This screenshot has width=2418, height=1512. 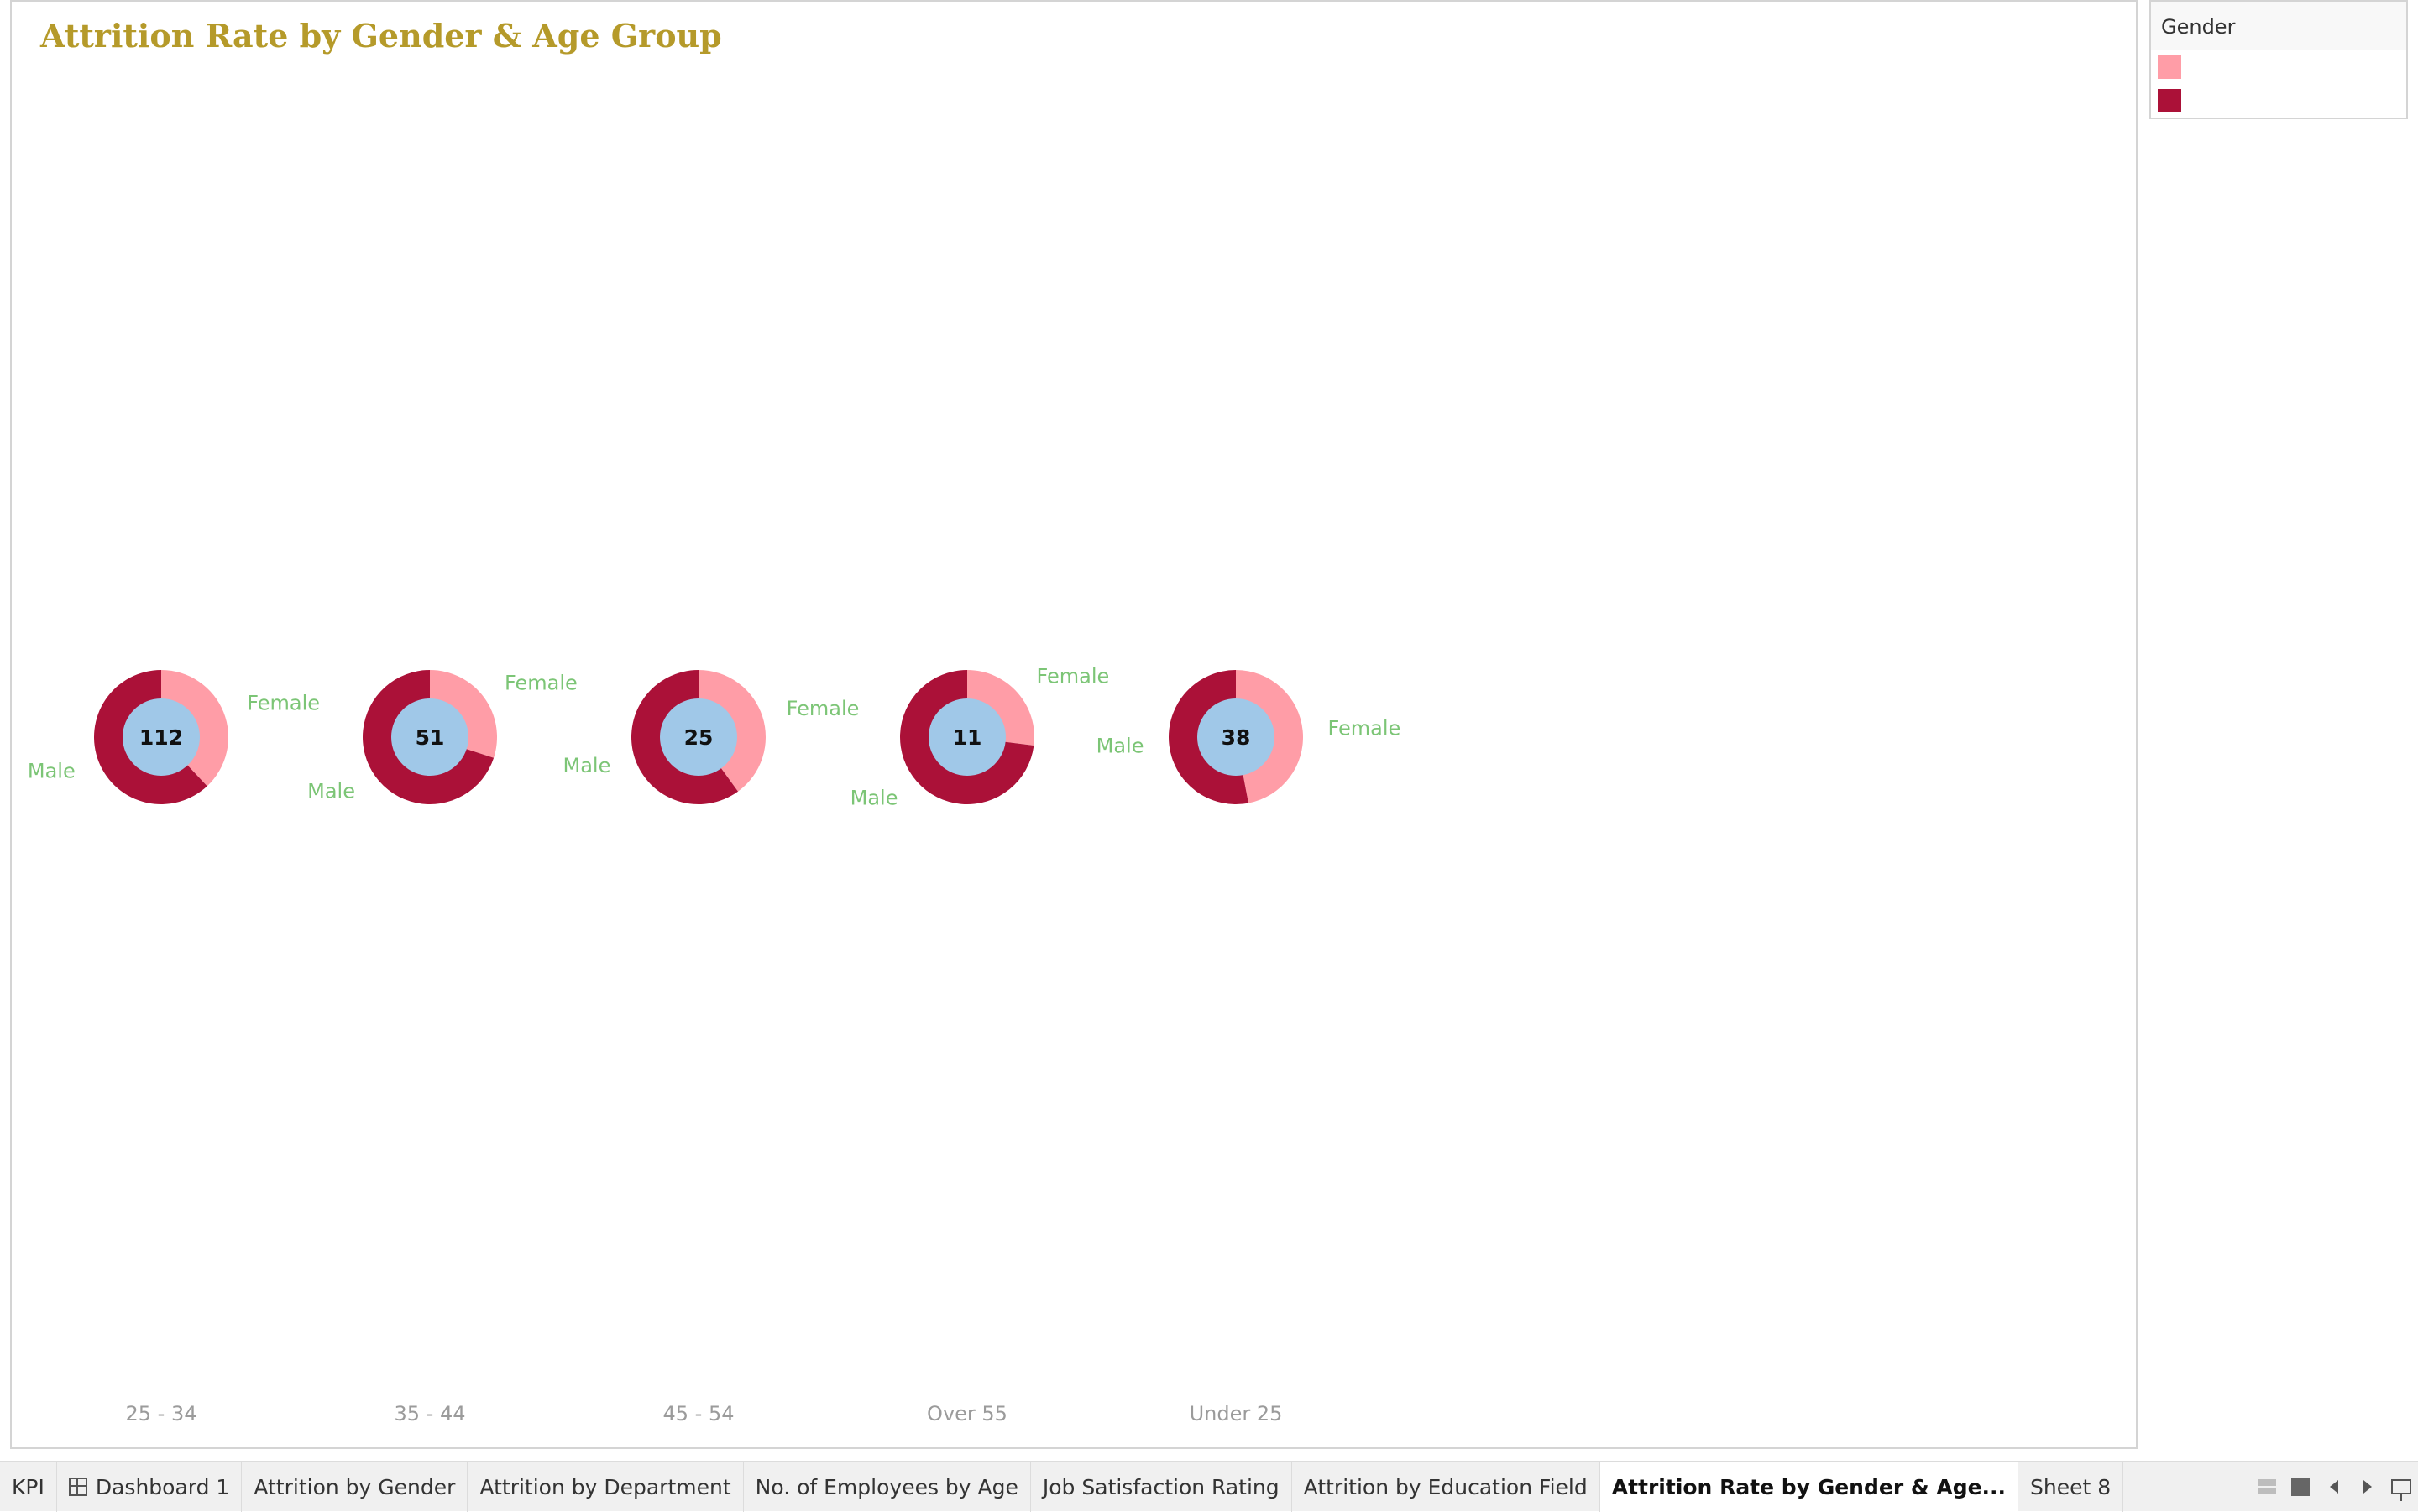 I want to click on tab-label: Dashboard 1, so click(x=162, y=1486).